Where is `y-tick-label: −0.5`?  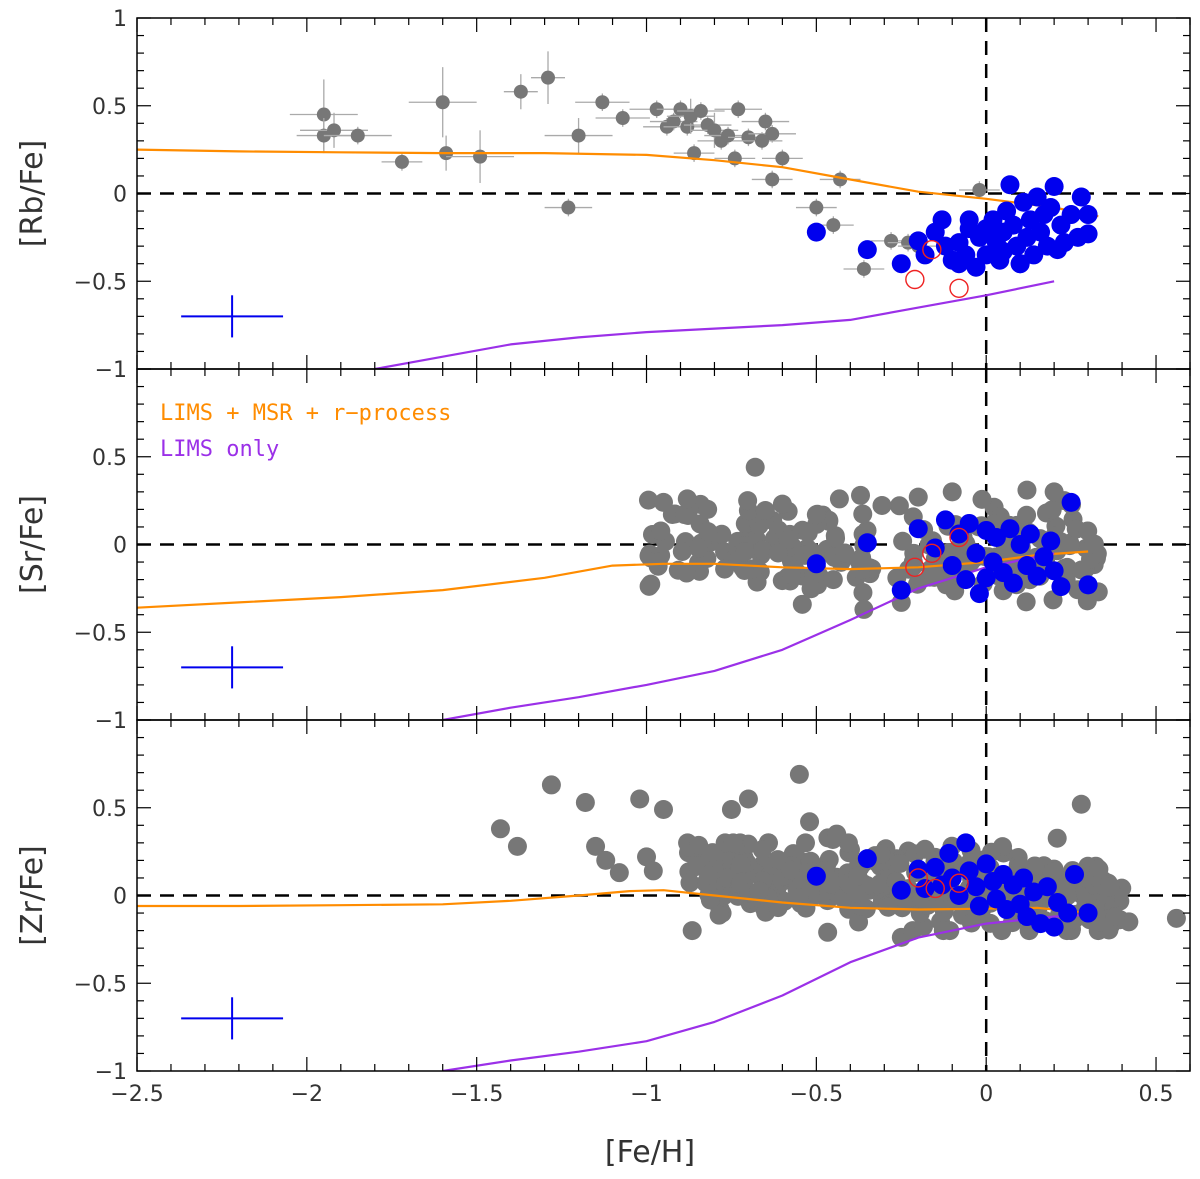 y-tick-label: −0.5 is located at coordinates (100, 984).